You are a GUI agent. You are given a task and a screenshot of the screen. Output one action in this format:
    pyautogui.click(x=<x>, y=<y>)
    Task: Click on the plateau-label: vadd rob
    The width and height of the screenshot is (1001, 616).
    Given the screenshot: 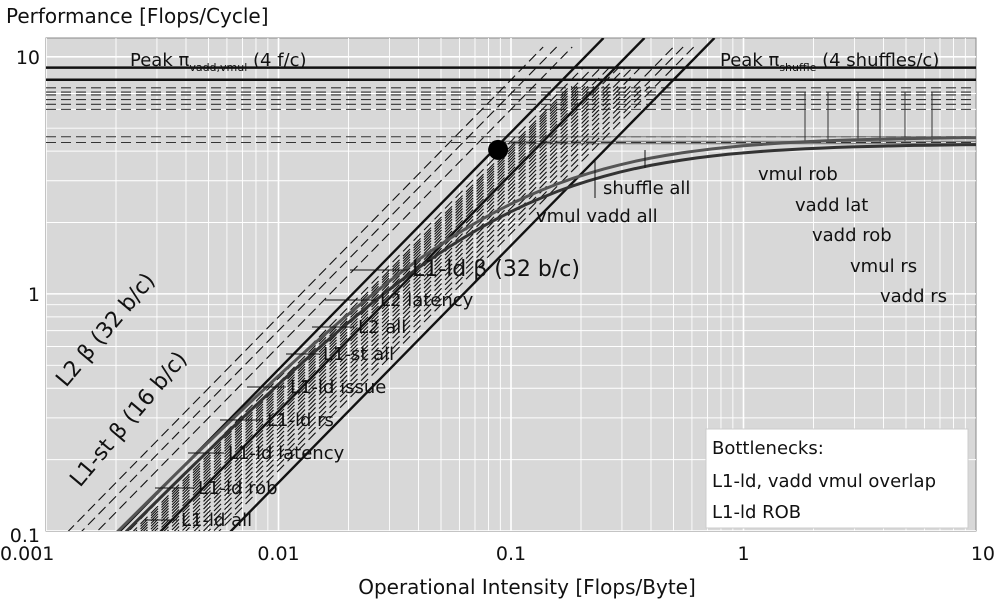 What is the action you would take?
    pyautogui.click(x=852, y=235)
    